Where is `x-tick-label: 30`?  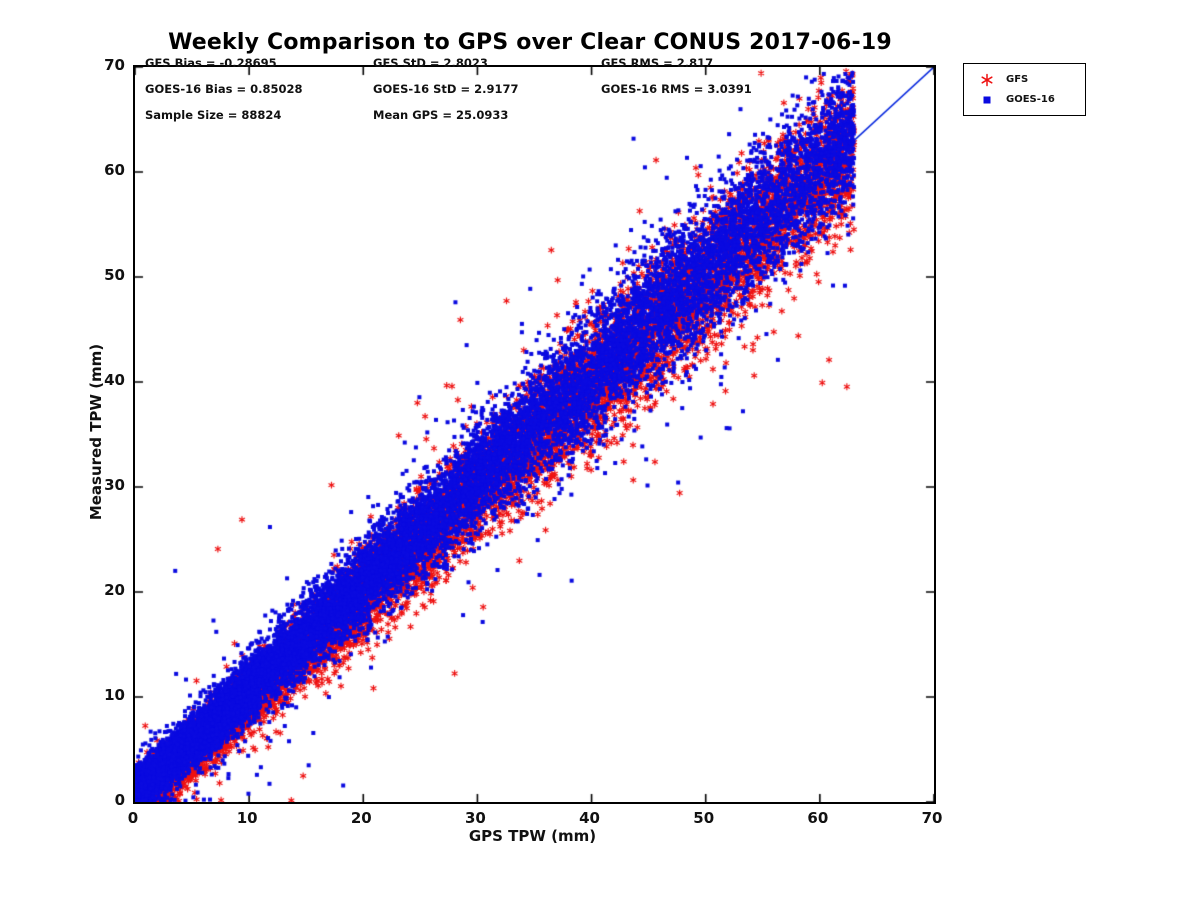
x-tick-label: 30 is located at coordinates (475, 818).